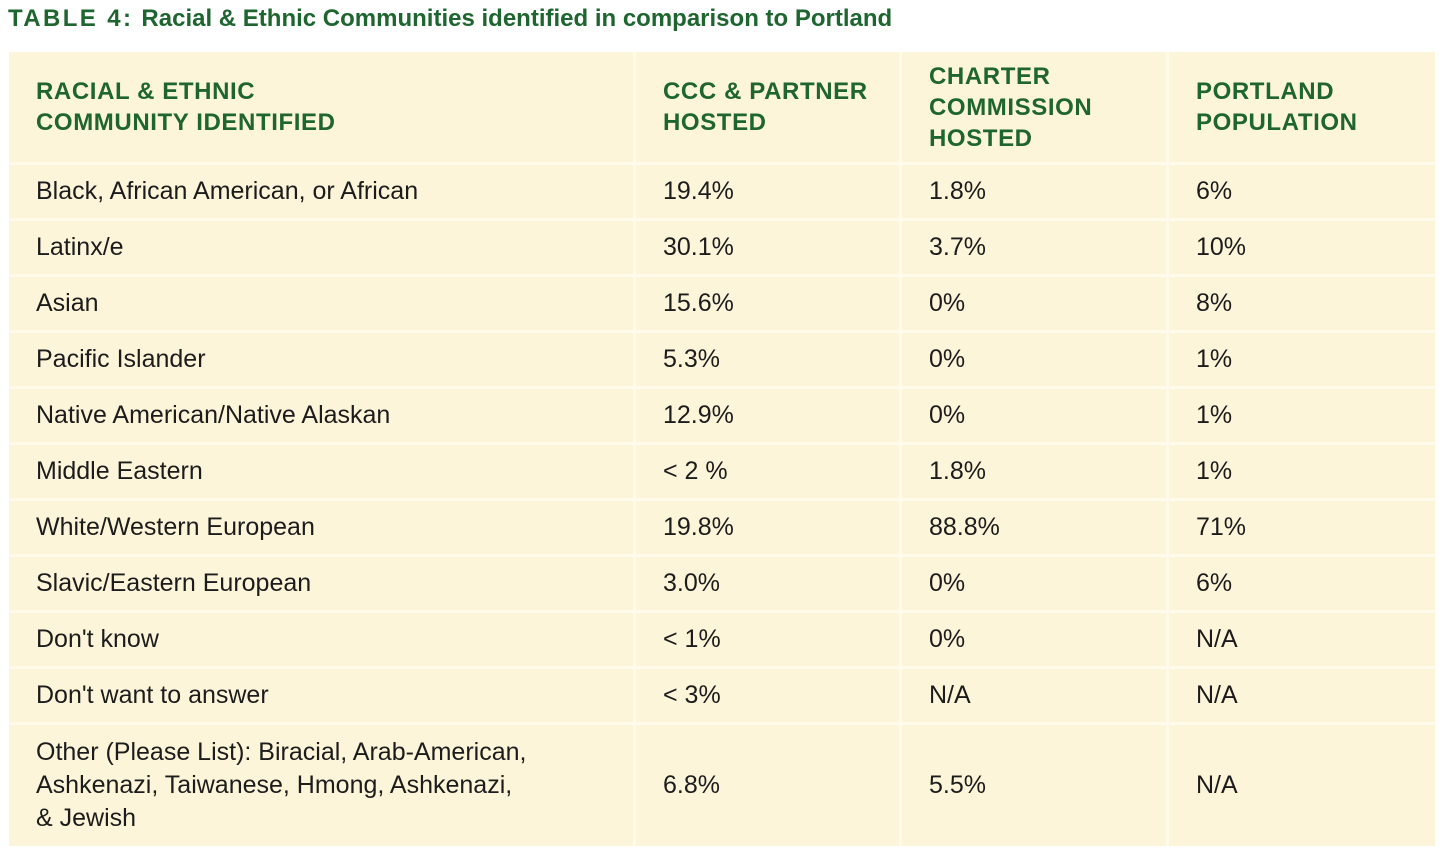  Describe the element at coordinates (322, 249) in the screenshot. I see `community-cell: Latinx/e` at that location.